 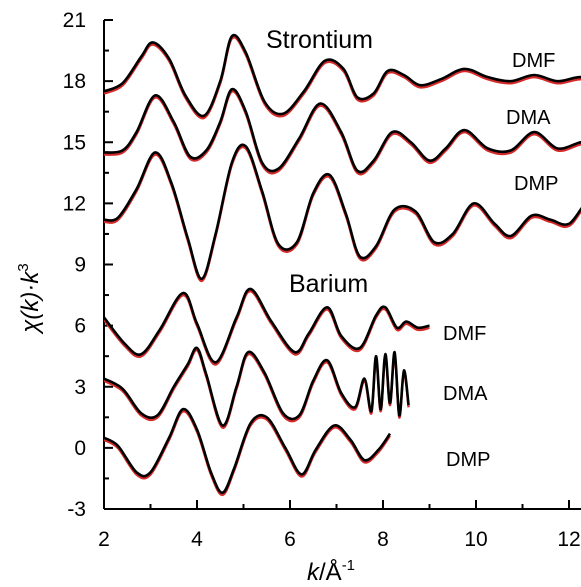 What do you see at coordinates (80, 265) in the screenshot?
I see `y-tick-label: 9` at bounding box center [80, 265].